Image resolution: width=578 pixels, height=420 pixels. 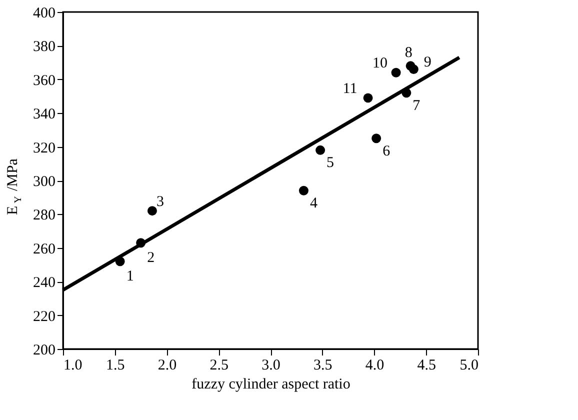 I want to click on annotation: 1, so click(x=130, y=276).